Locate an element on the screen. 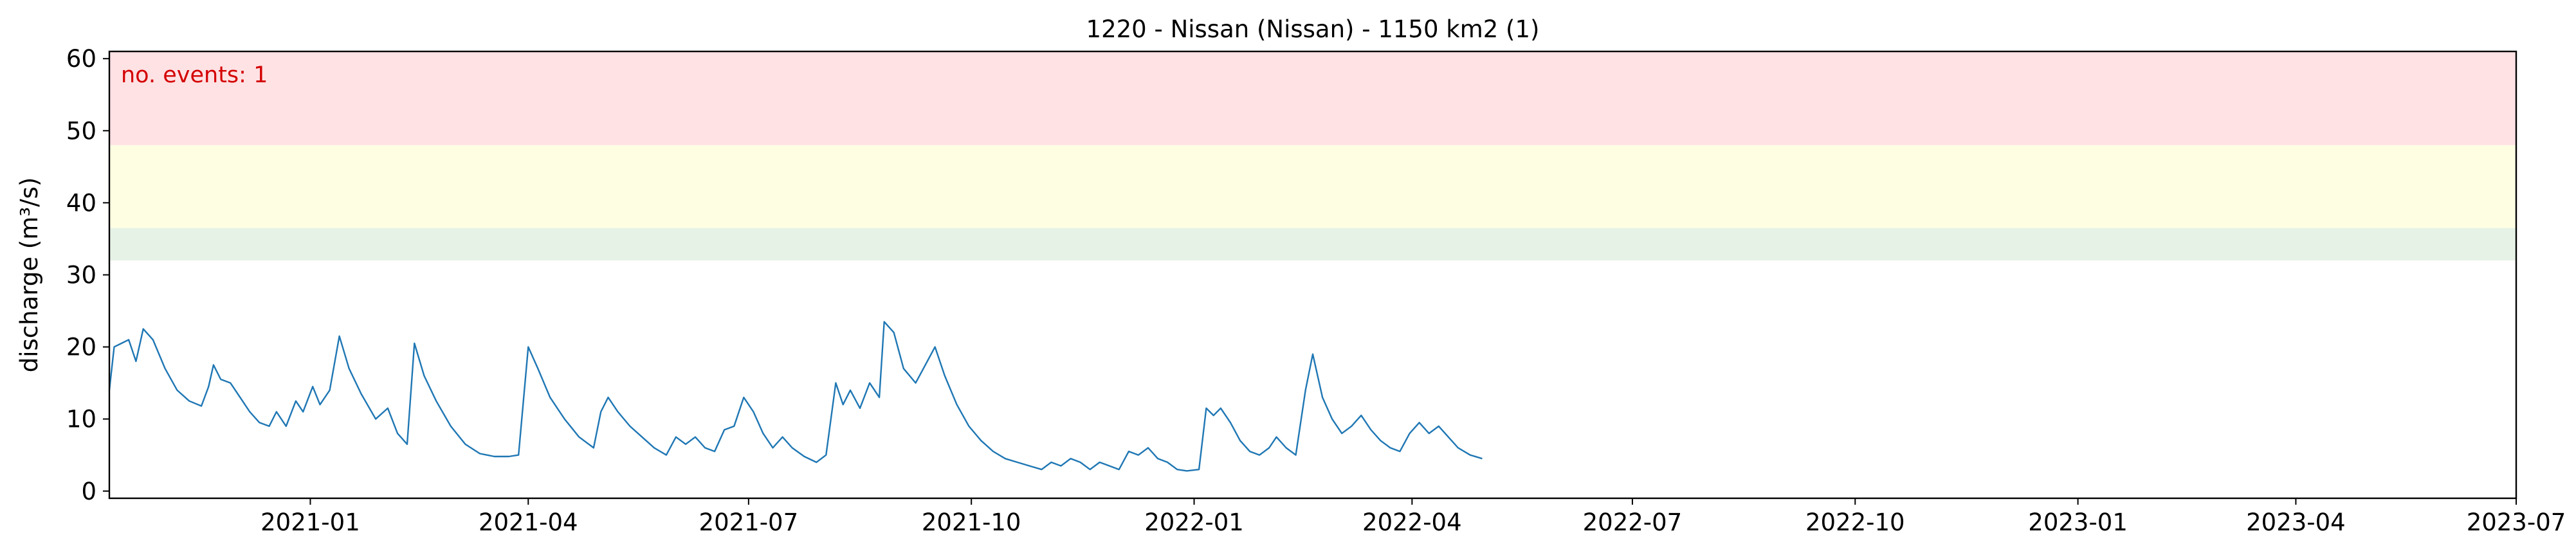 This screenshot has height=560, width=2576. x-tick-label: 2021-07 is located at coordinates (749, 522).